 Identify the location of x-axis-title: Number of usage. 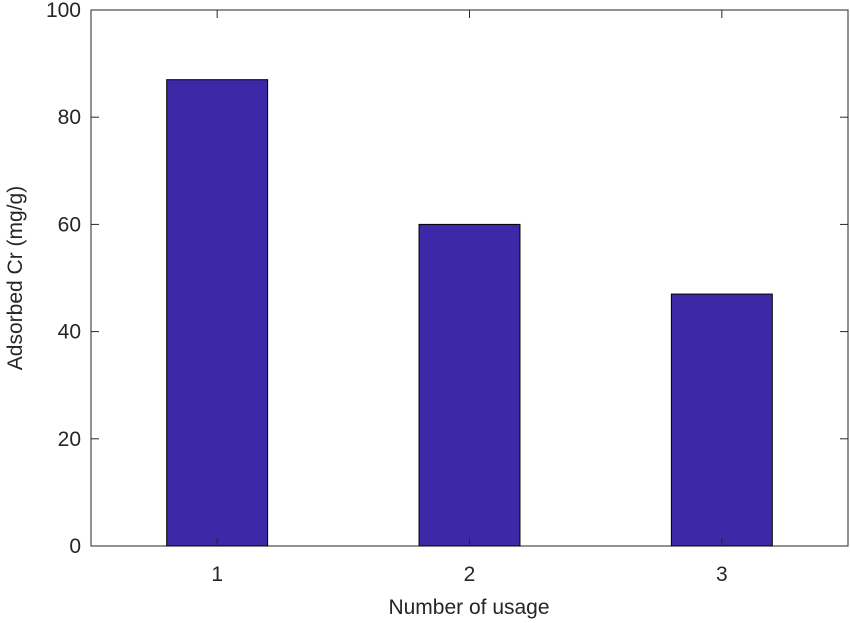
(468, 607).